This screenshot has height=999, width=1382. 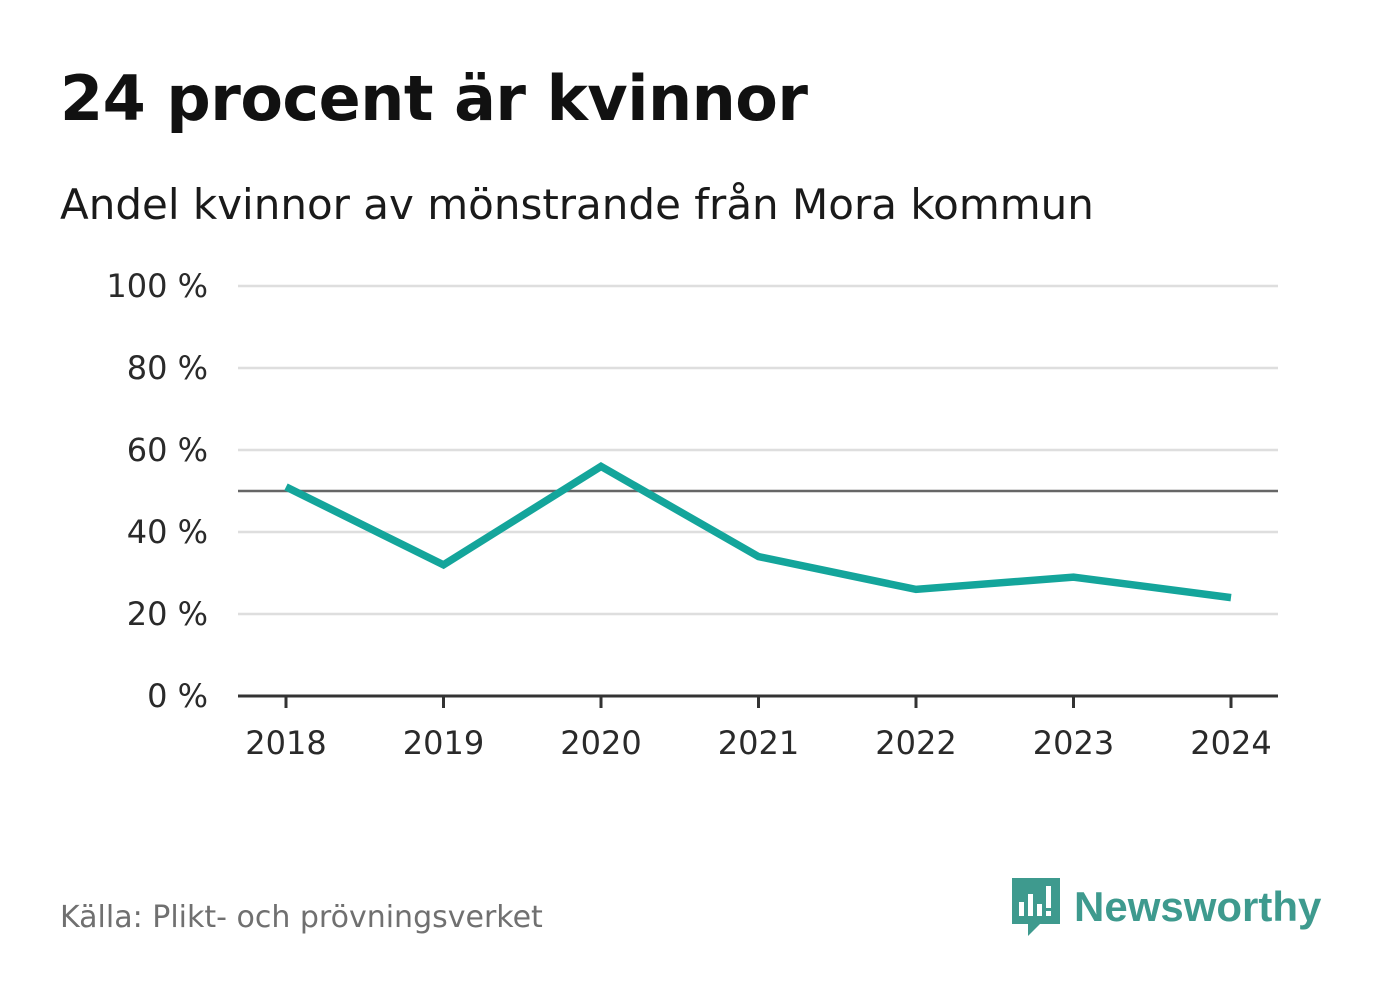 What do you see at coordinates (167, 368) in the screenshot?
I see `y-tick-label: 80 %` at bounding box center [167, 368].